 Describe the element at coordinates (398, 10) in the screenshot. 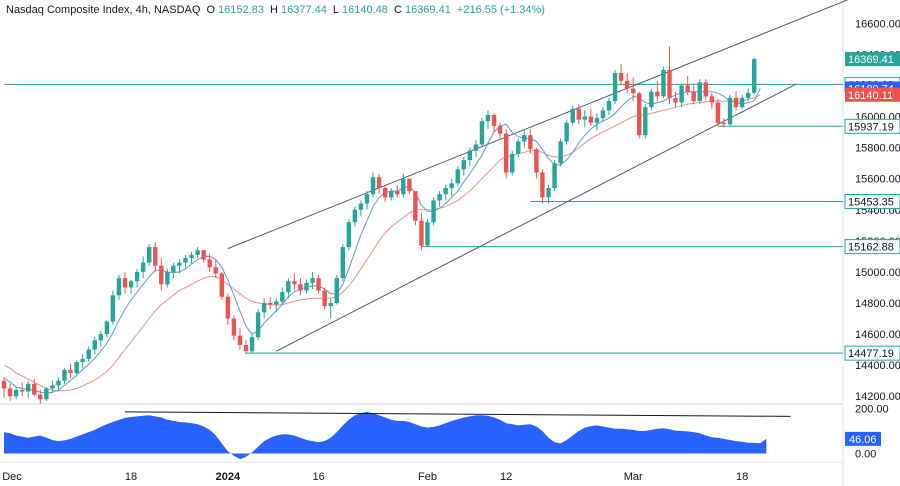

I see `close-label: C` at that location.